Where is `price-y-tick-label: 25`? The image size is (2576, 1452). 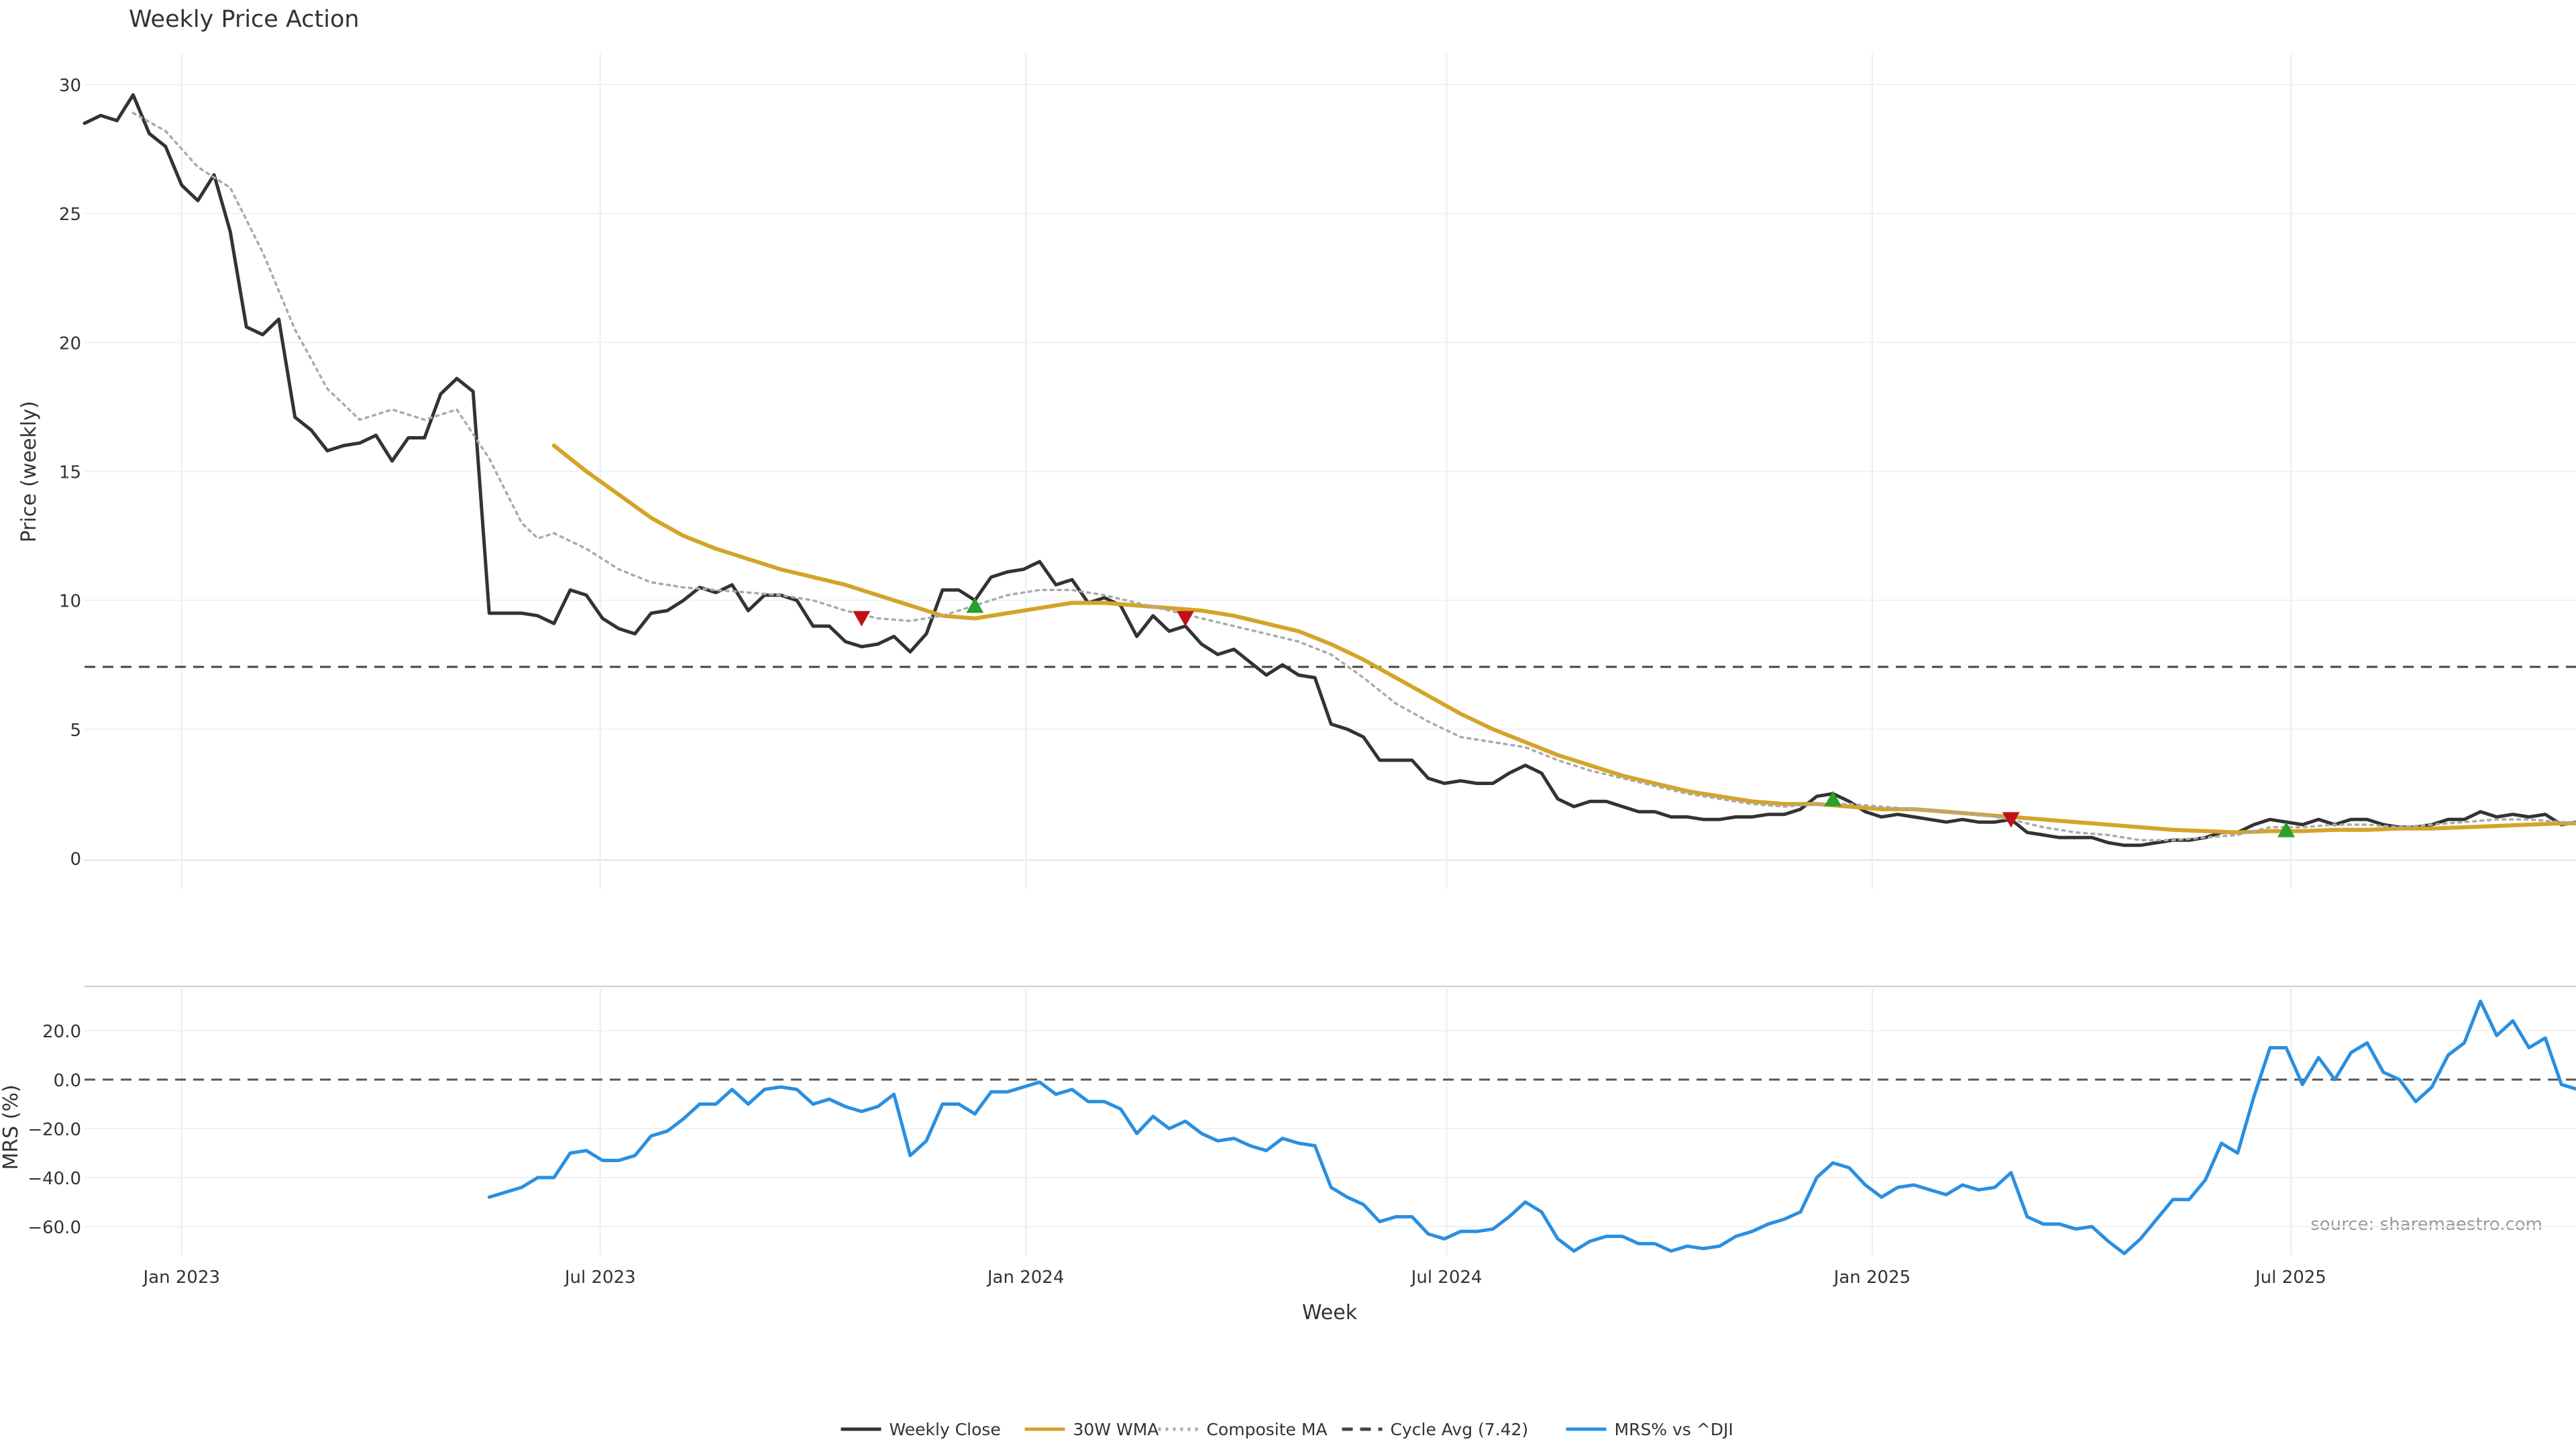
price-y-tick-label: 25 is located at coordinates (70, 215).